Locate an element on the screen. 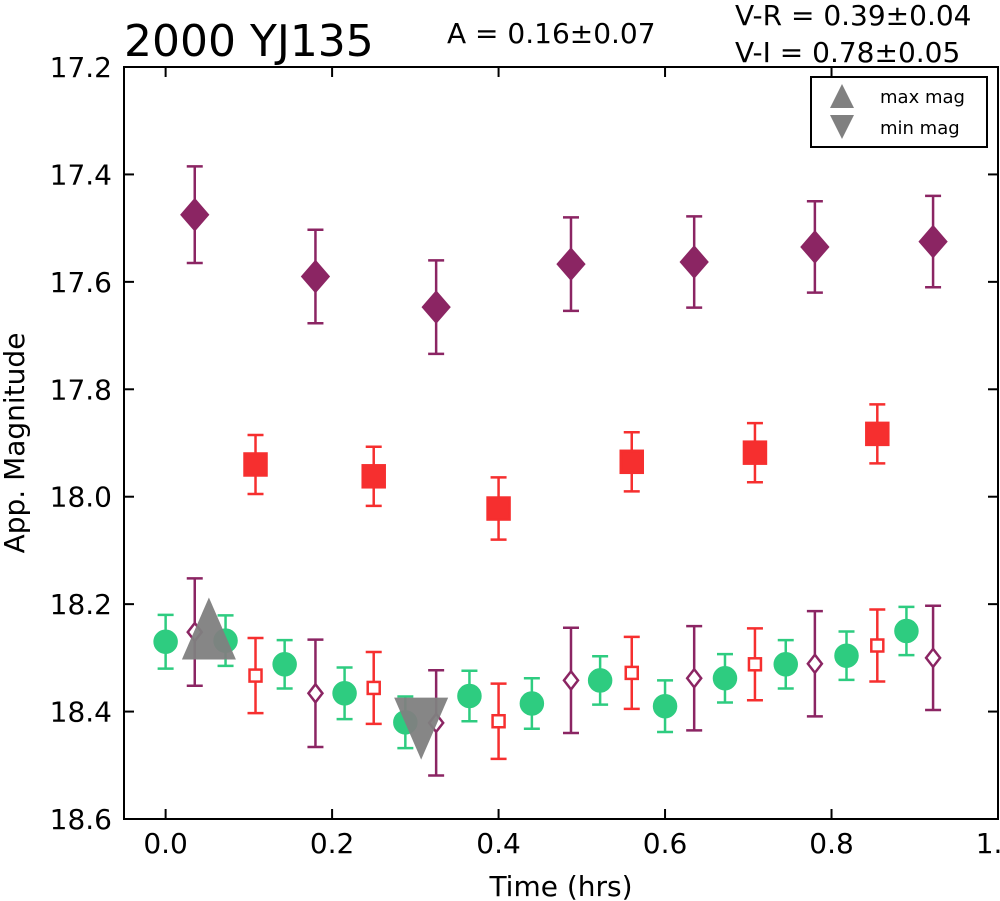 The image size is (1000, 901). data-point-triangle-down is located at coordinates (421, 728).